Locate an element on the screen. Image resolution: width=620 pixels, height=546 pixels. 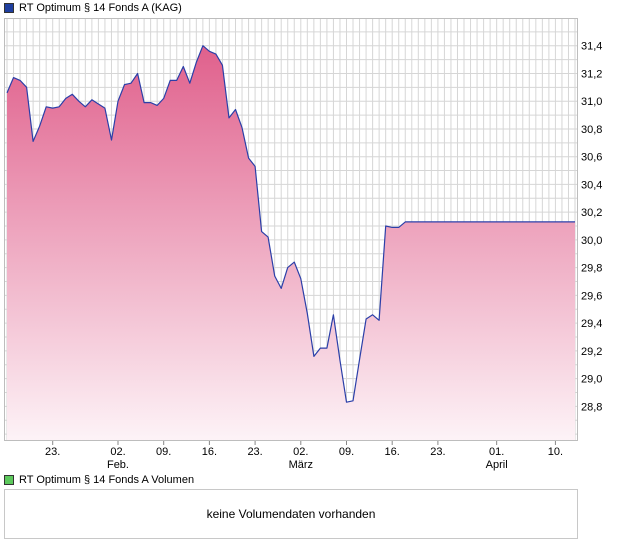
volume-empty-message: keine Volumendaten vorhanden is located at coordinates (291, 514).